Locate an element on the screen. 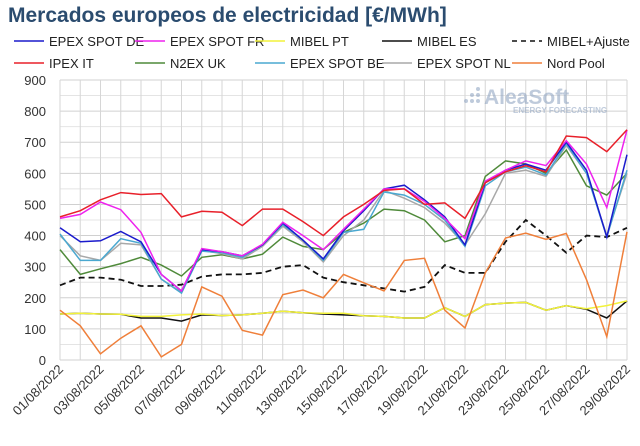 The width and height of the screenshot is (640, 446). y-tick-label: 100 is located at coordinates (35, 329).